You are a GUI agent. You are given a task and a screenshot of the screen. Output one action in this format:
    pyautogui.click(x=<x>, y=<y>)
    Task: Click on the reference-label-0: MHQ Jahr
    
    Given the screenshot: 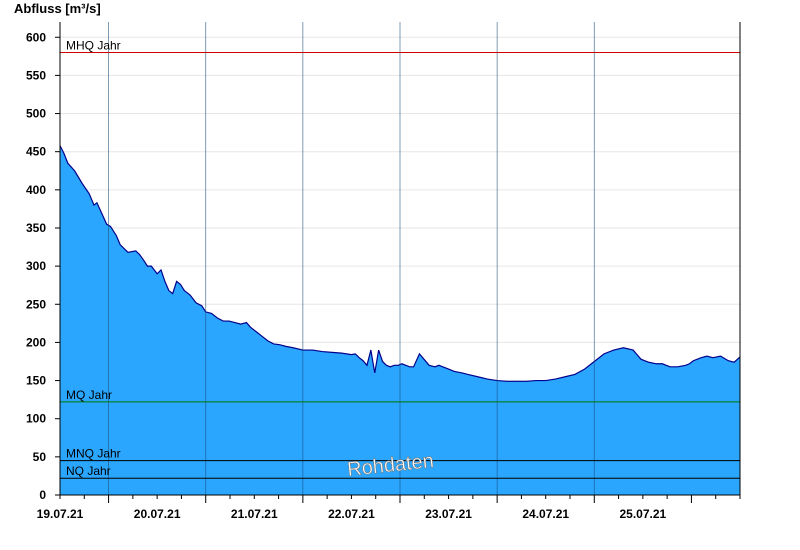 What is the action you would take?
    pyautogui.click(x=93, y=46)
    